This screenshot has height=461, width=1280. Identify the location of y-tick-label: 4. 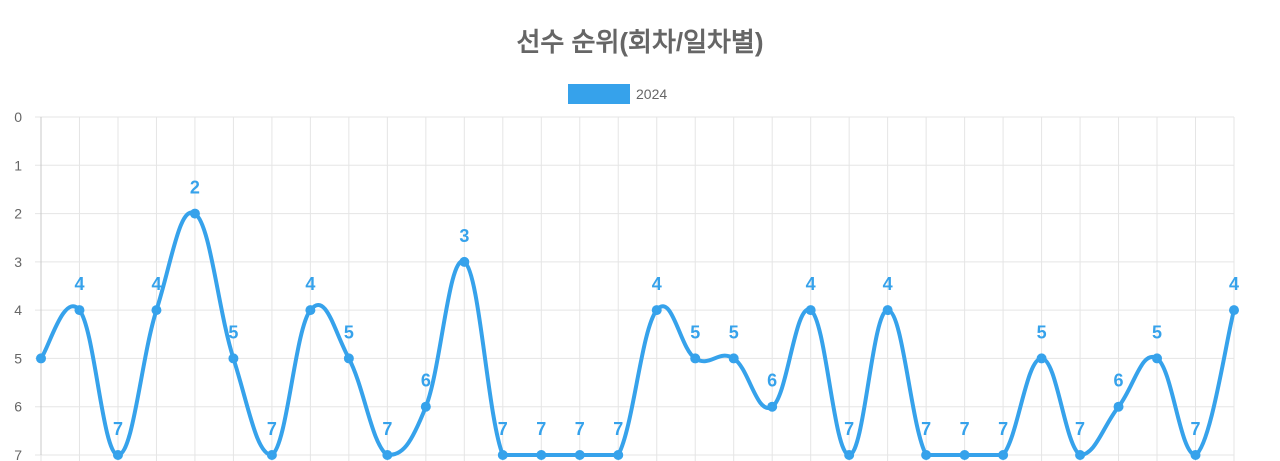
(18, 310).